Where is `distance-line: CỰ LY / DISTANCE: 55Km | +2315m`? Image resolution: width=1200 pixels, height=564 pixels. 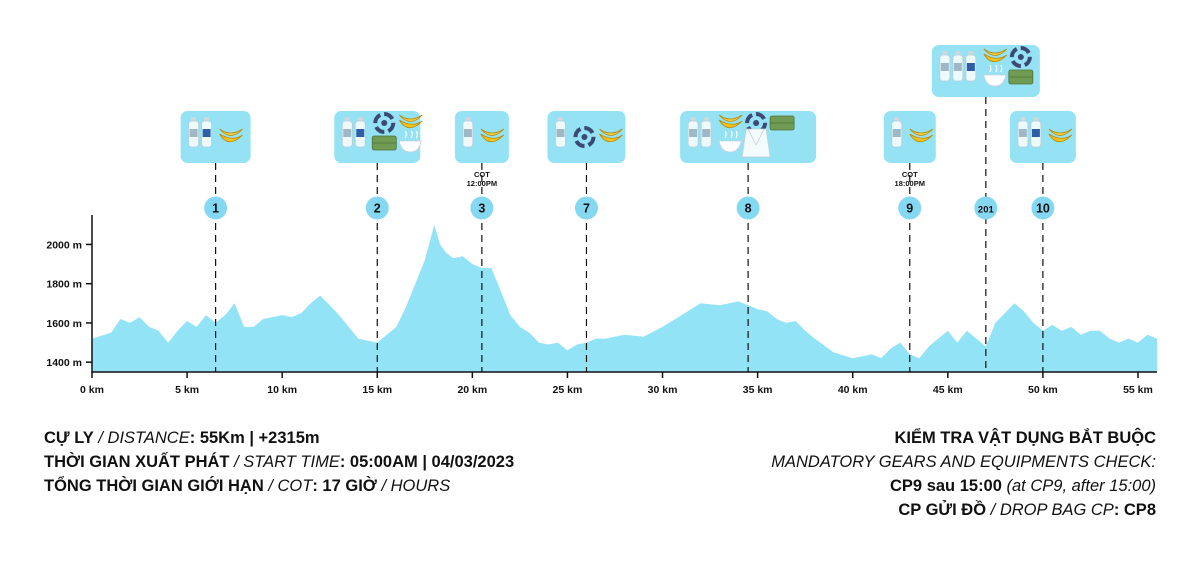 distance-line: CỰ LY / DISTANCE: 55Km | +2315m is located at coordinates (182, 438).